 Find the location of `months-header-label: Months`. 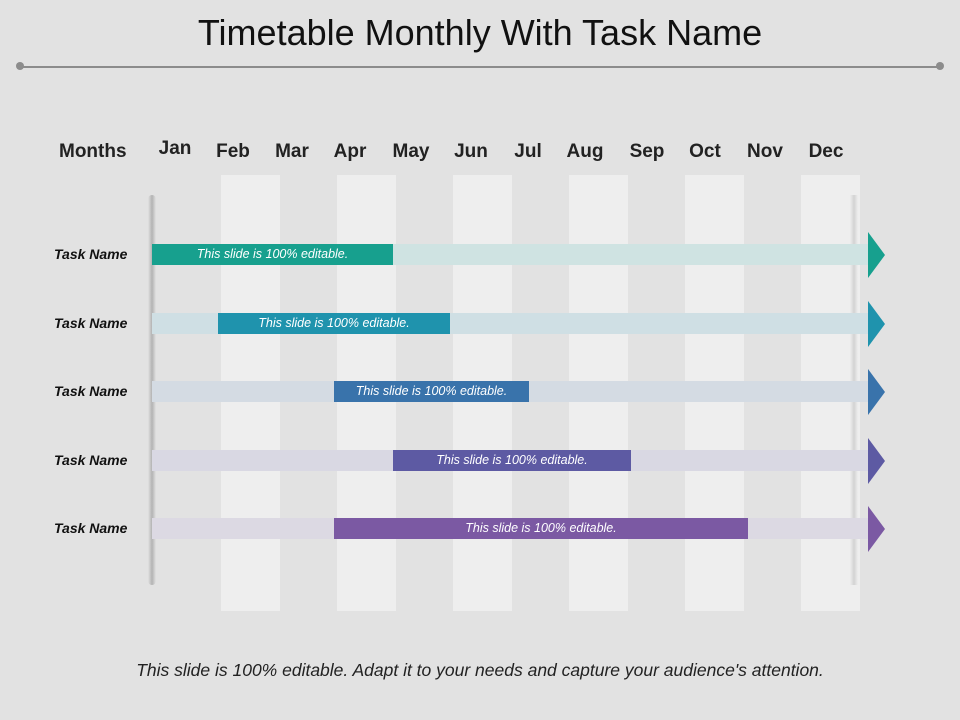

months-header-label: Months is located at coordinates (93, 151).